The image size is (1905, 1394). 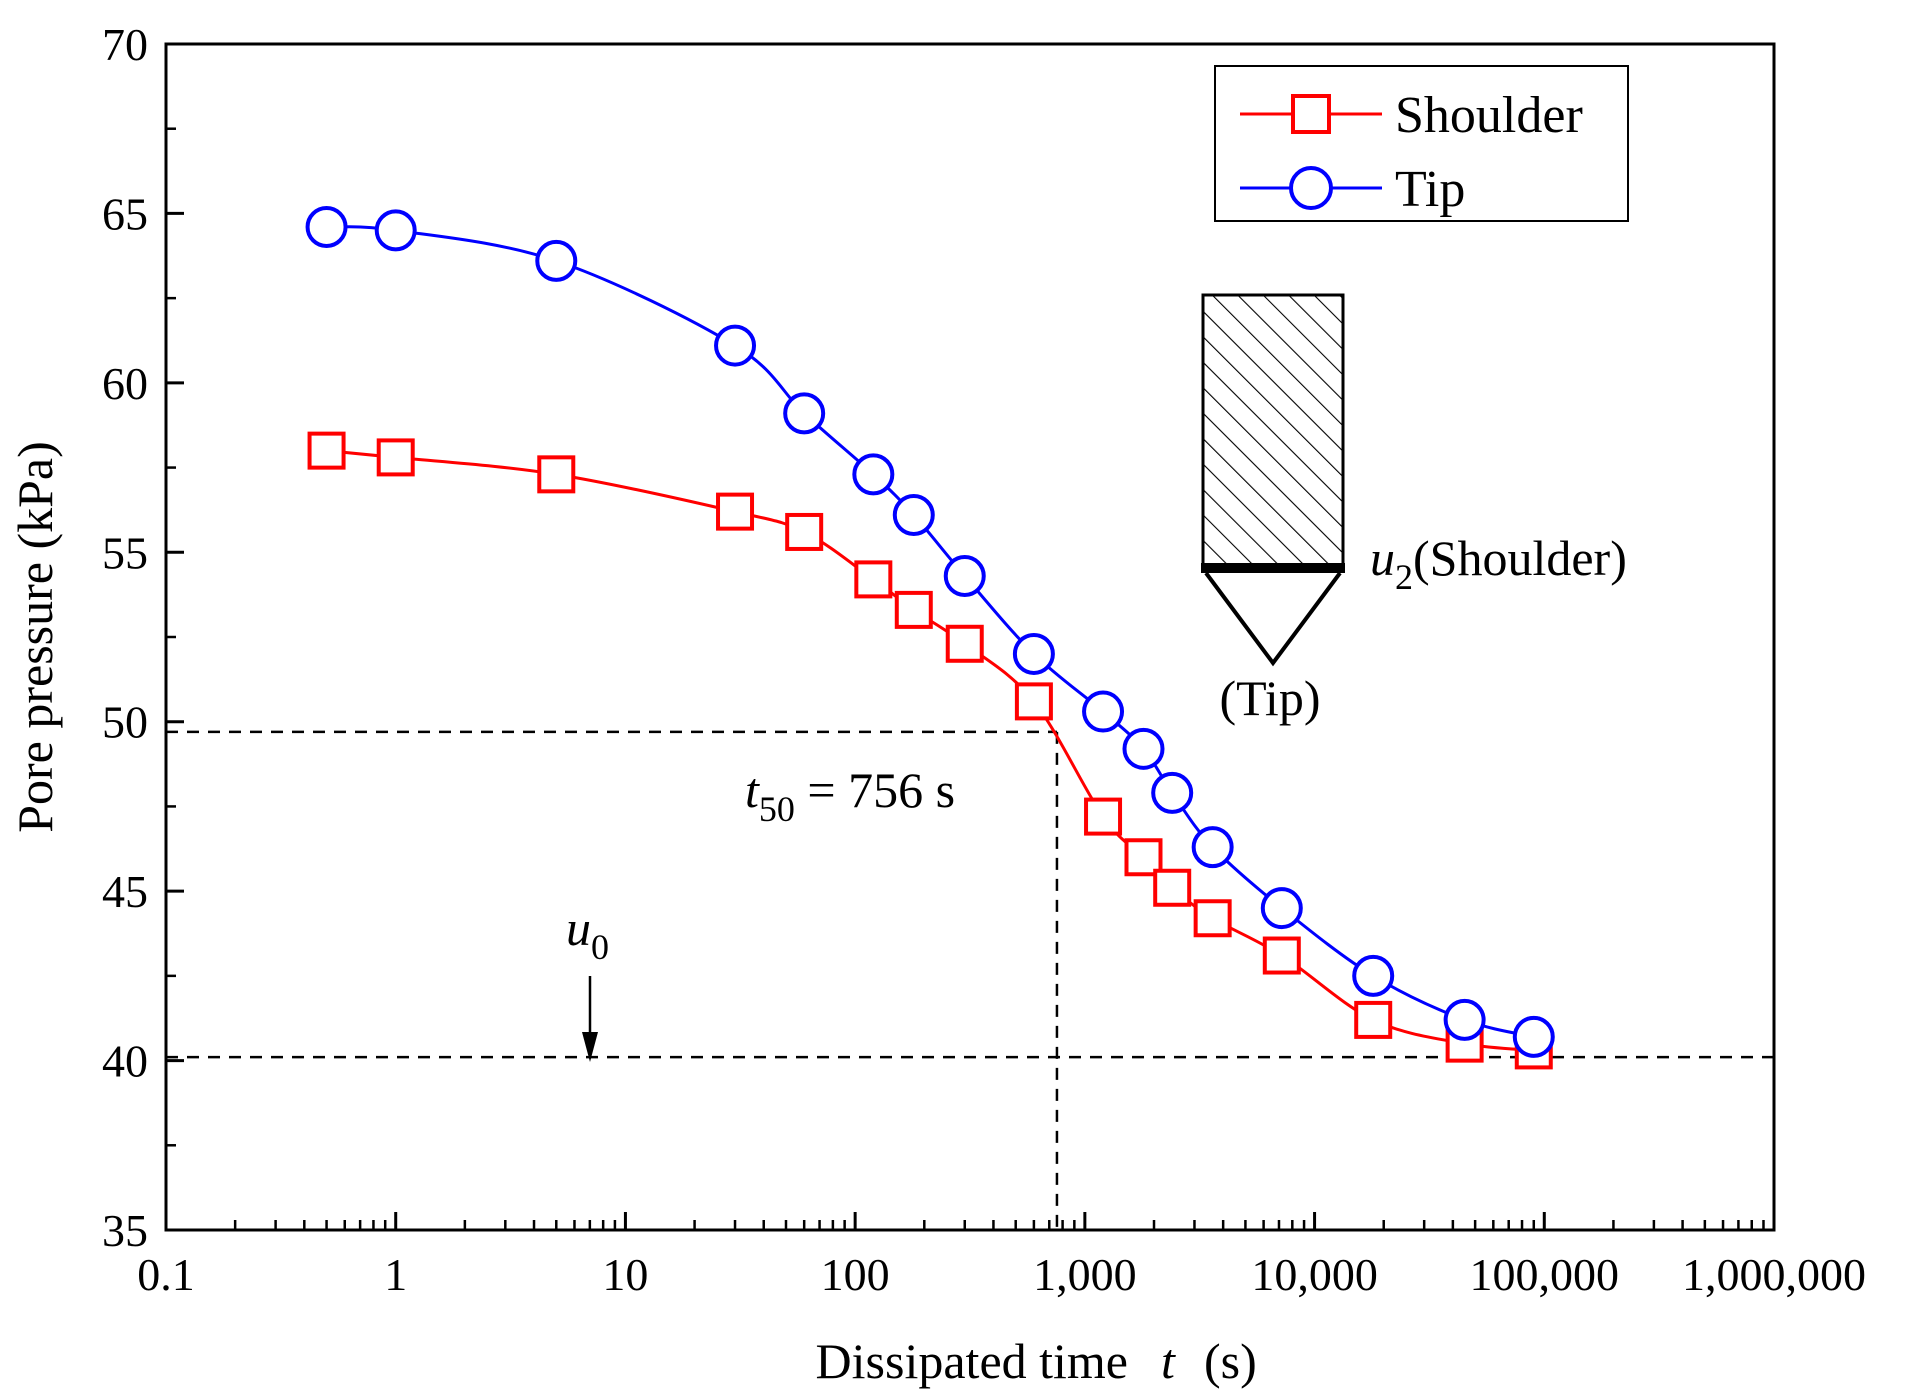 What do you see at coordinates (1273, 431) in the screenshot?
I see `cone-shaft` at bounding box center [1273, 431].